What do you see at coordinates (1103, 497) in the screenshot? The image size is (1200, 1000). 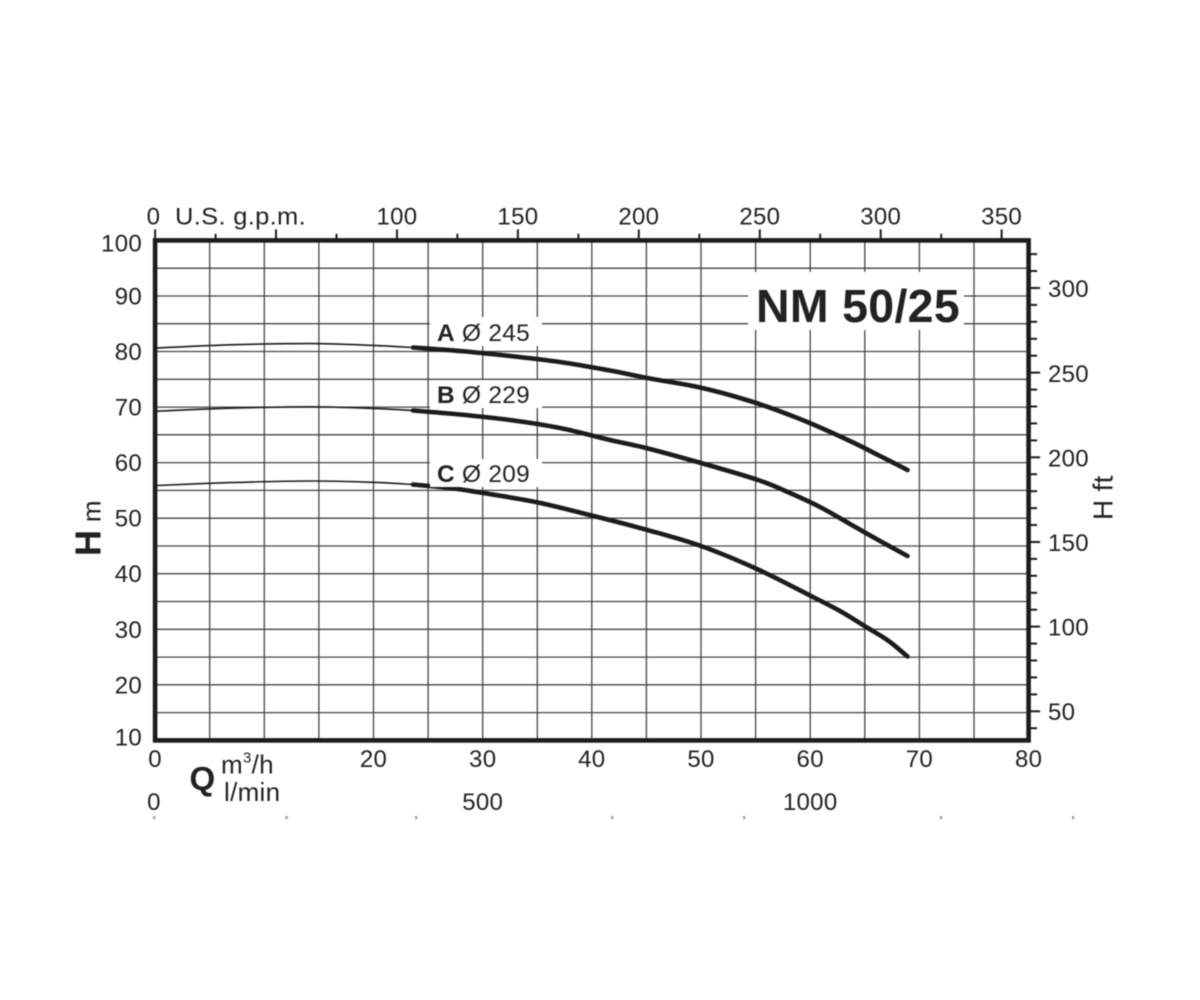 I see `svg-text: H ft` at bounding box center [1103, 497].